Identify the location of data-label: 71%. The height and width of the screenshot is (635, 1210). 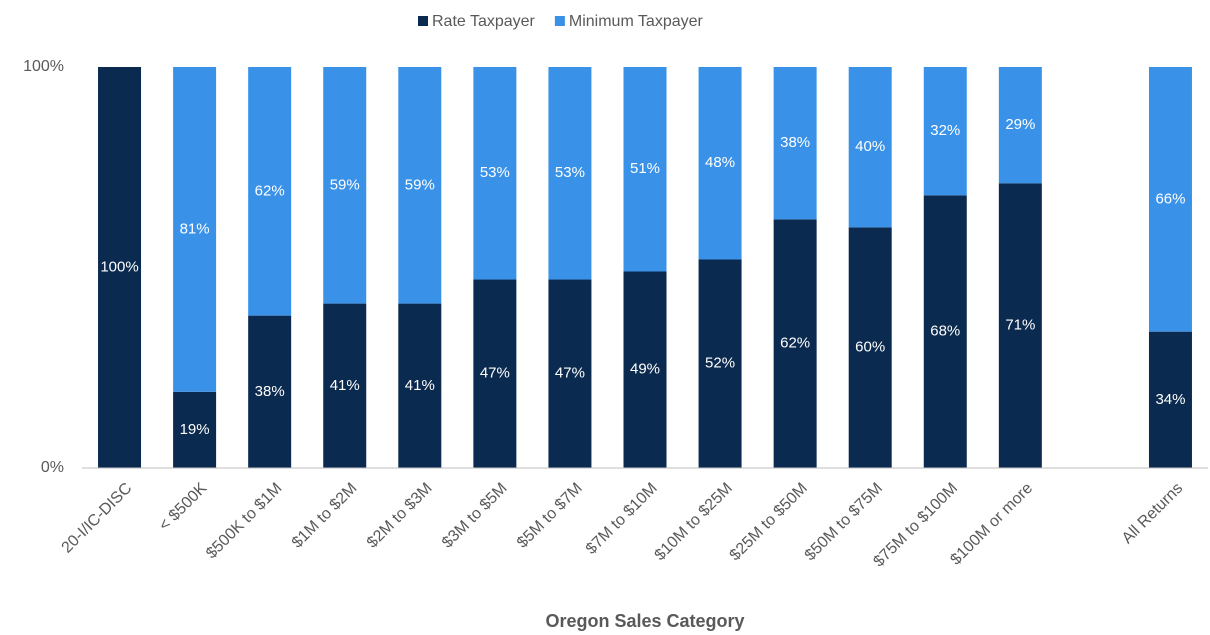
(1020, 325).